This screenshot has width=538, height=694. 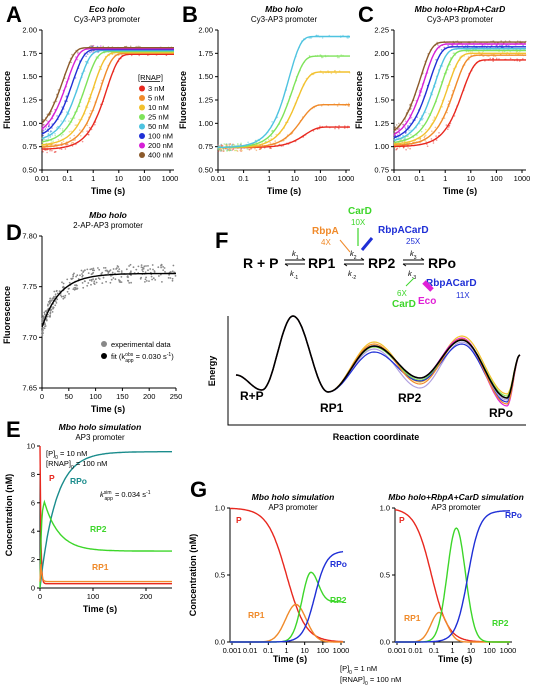 What do you see at coordinates (104, 356) in the screenshot?
I see `legend-fit-marker` at bounding box center [104, 356].